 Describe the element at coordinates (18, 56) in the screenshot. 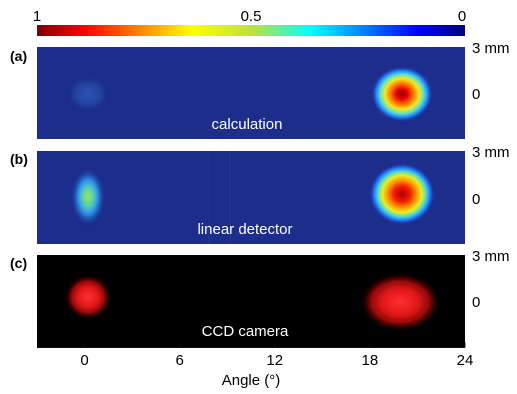

I see `panel-a-letter: (a)` at that location.